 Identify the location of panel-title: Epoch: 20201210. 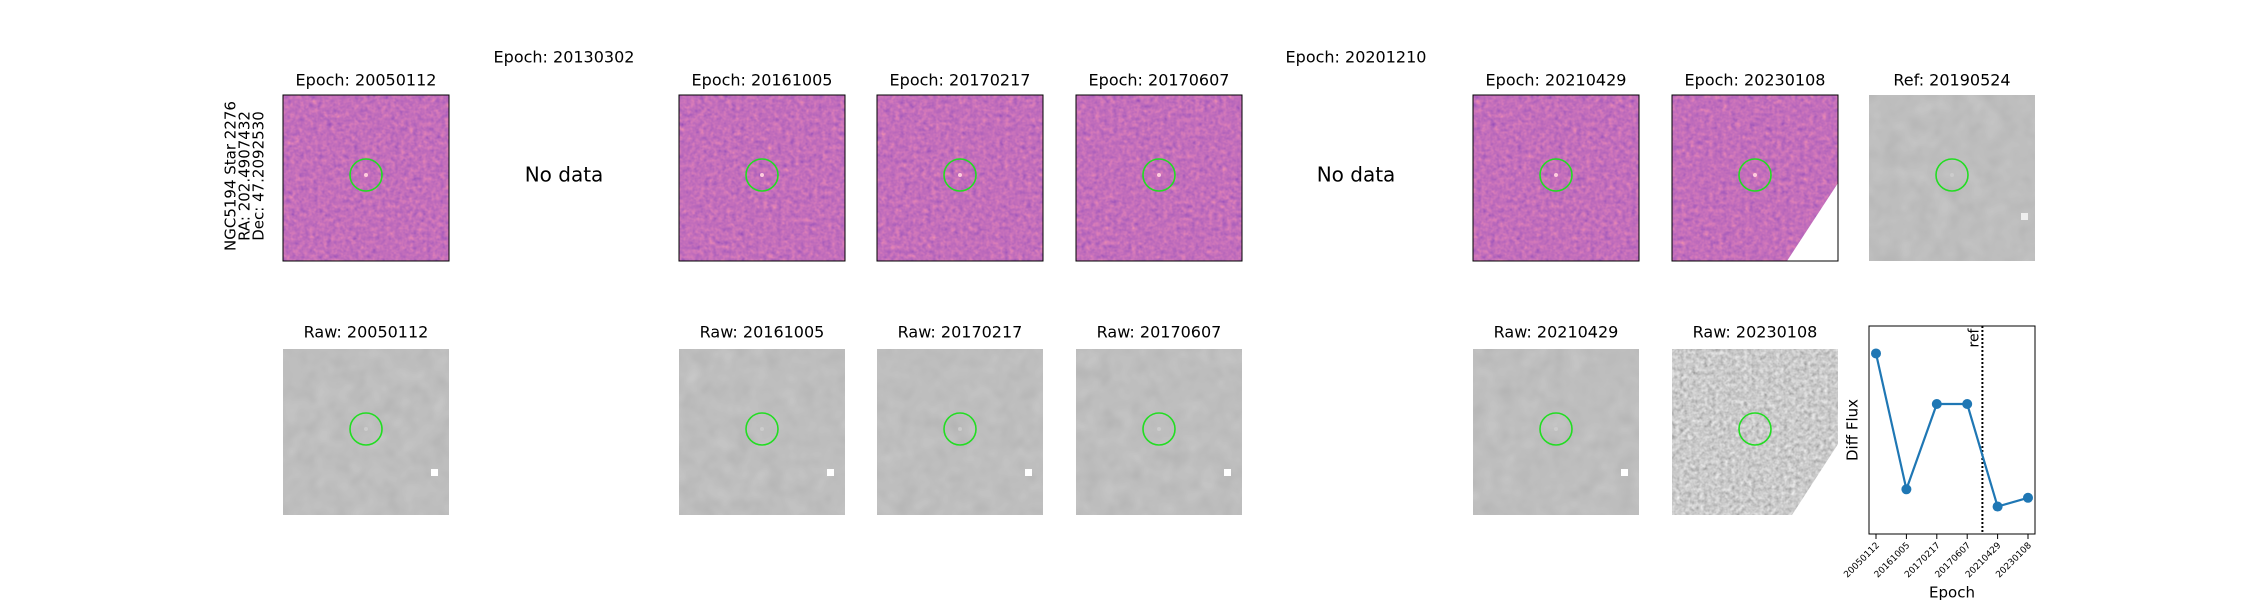
(1356, 57).